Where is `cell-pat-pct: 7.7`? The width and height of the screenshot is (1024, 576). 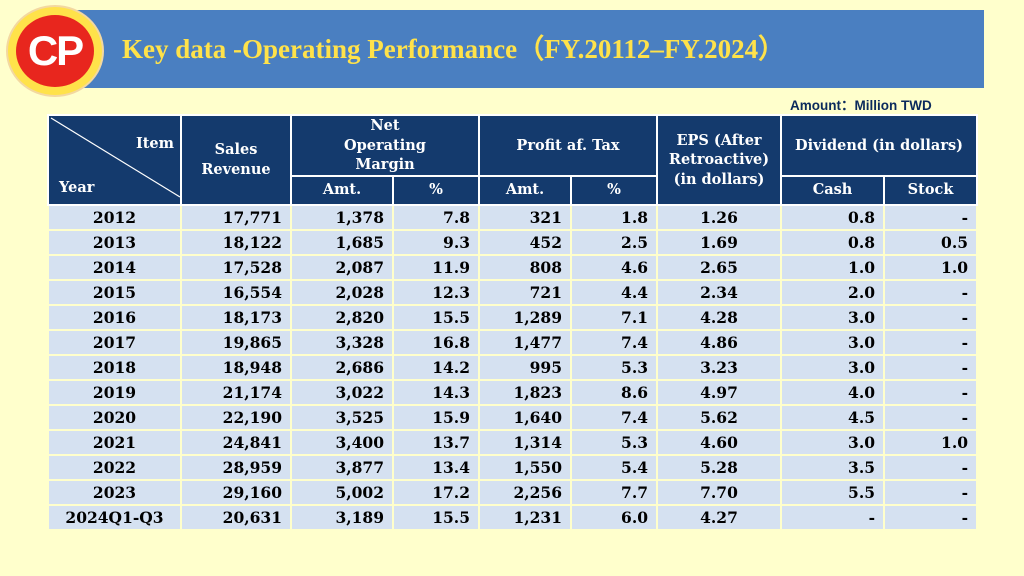 cell-pat-pct: 7.7 is located at coordinates (614, 492).